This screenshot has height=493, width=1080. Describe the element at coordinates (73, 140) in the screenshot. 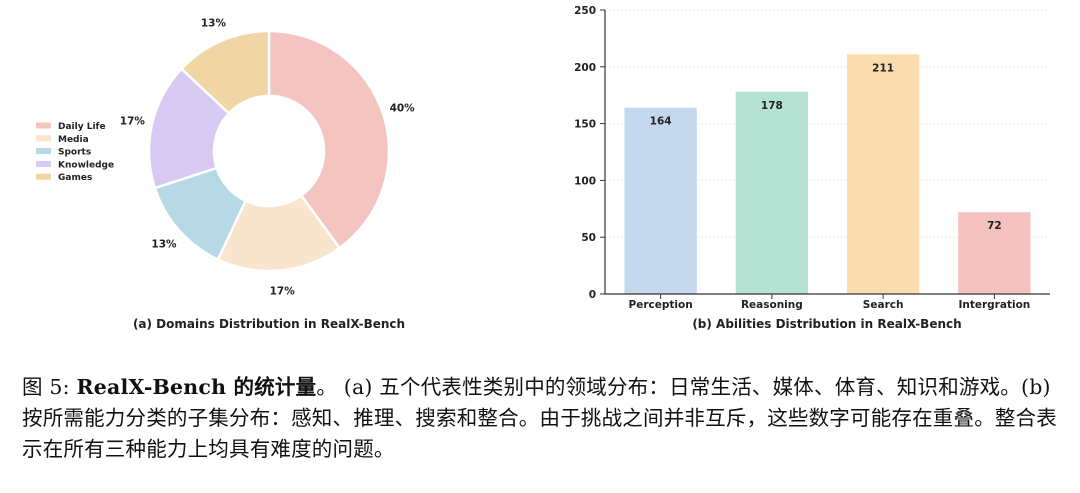

I see `legend-label: Media` at that location.